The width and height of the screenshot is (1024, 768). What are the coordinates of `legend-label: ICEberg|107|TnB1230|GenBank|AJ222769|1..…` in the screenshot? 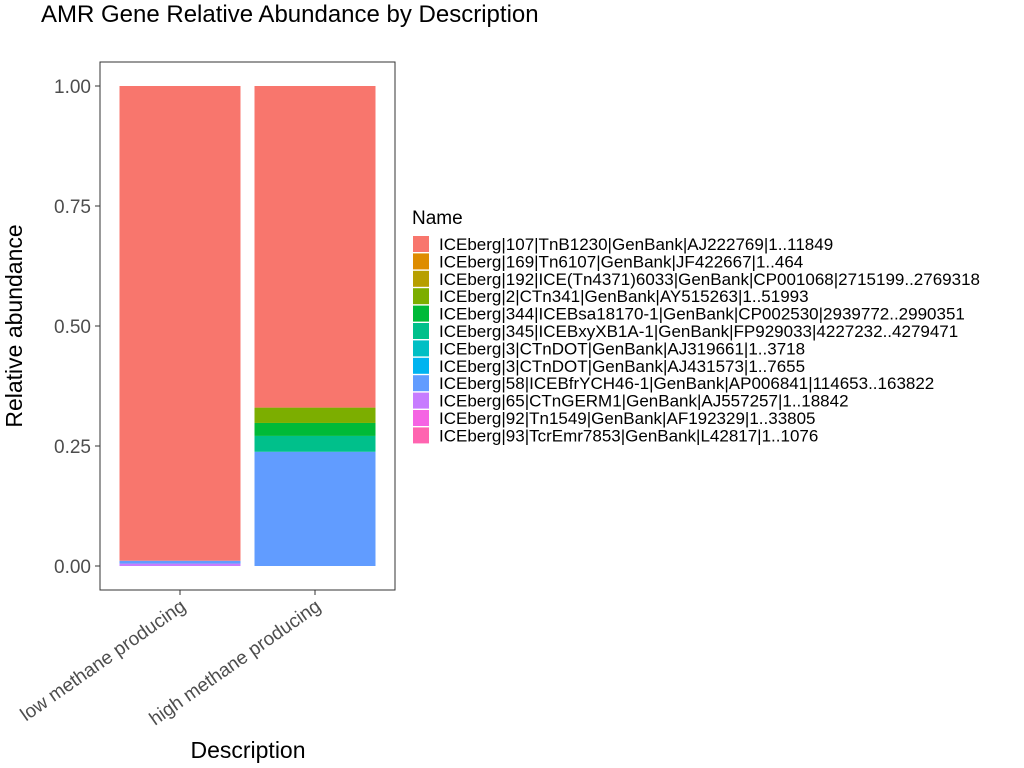 It's located at (636, 244).